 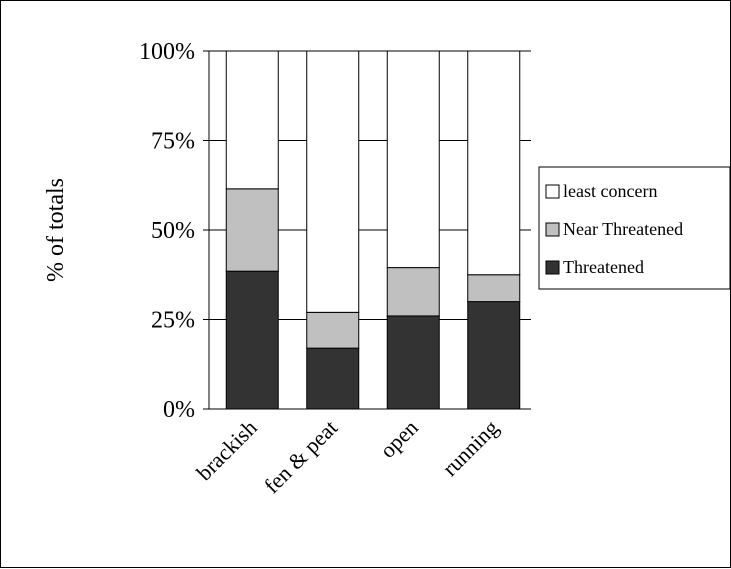 I want to click on y-axis-title: % of totals, so click(x=56, y=230).